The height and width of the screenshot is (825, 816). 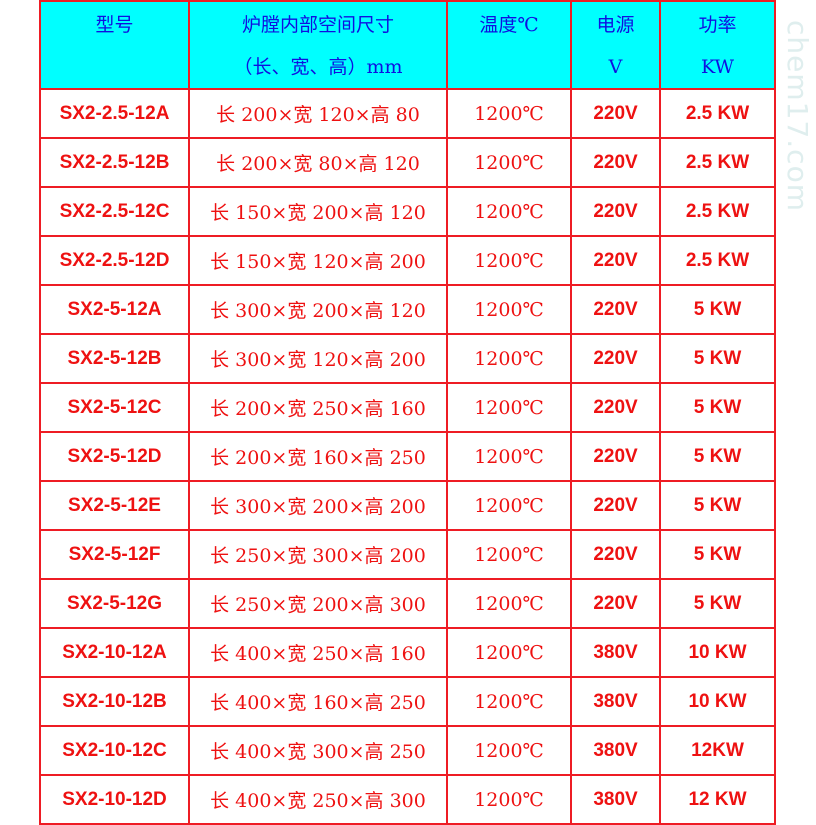 What do you see at coordinates (717, 799) in the screenshot?
I see `power-cell: 12 KW` at bounding box center [717, 799].